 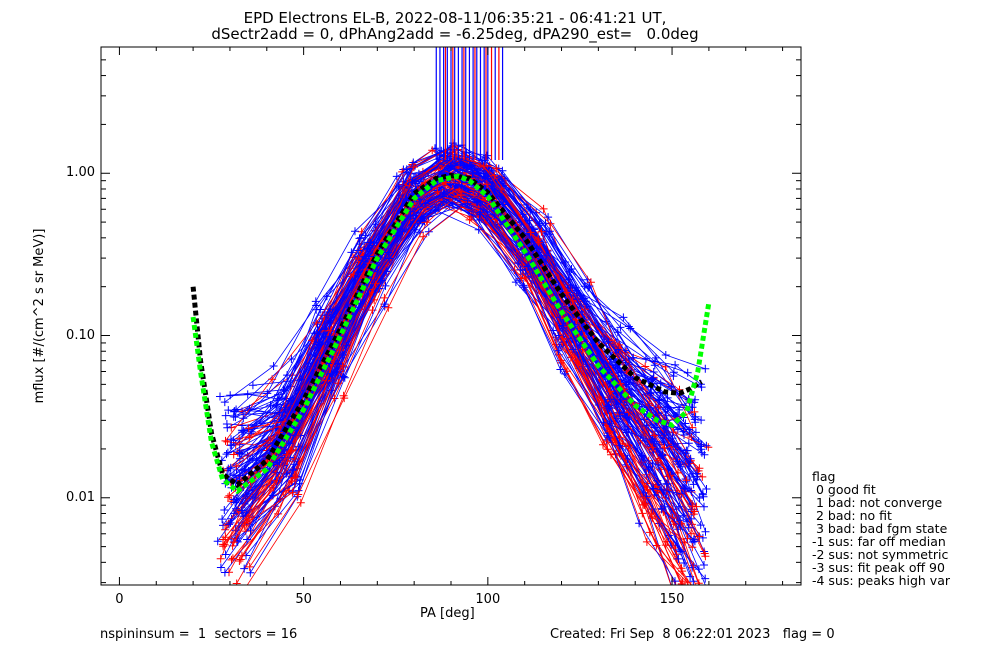 What do you see at coordinates (39, 316) in the screenshot?
I see `y-axis-label: mflux [#/(cm^2 s sr MeV)]` at bounding box center [39, 316].